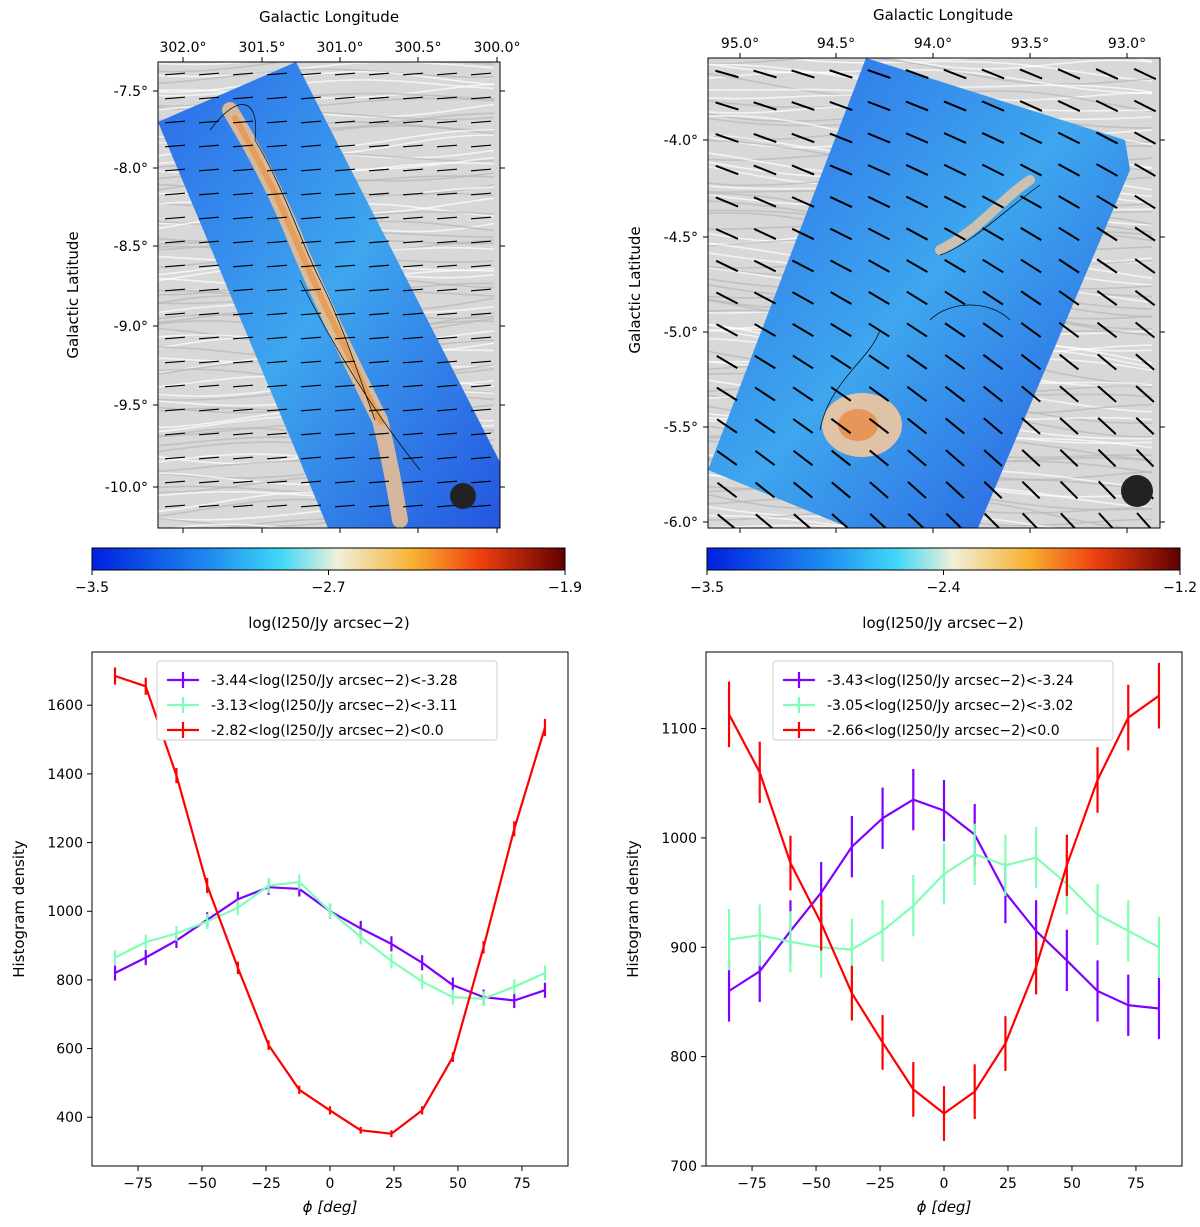  Describe the element at coordinates (1008, 1184) in the screenshot. I see `x-tick-label: 25` at that location.